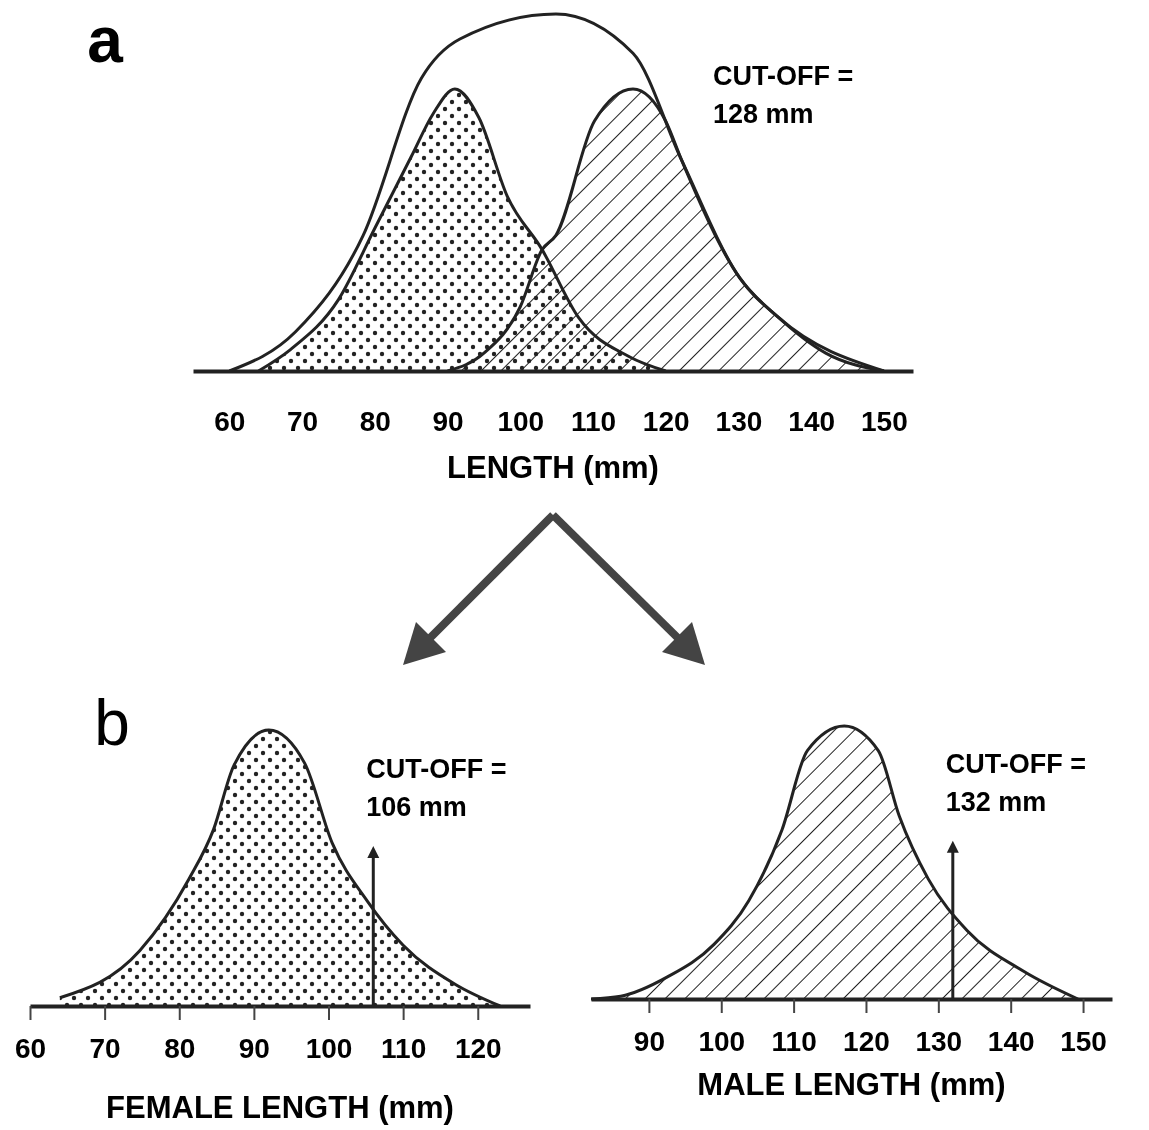 Image resolution: width=1149 pixels, height=1130 pixels. What do you see at coordinates (105, 40) in the screenshot?
I see `text: a` at bounding box center [105, 40].